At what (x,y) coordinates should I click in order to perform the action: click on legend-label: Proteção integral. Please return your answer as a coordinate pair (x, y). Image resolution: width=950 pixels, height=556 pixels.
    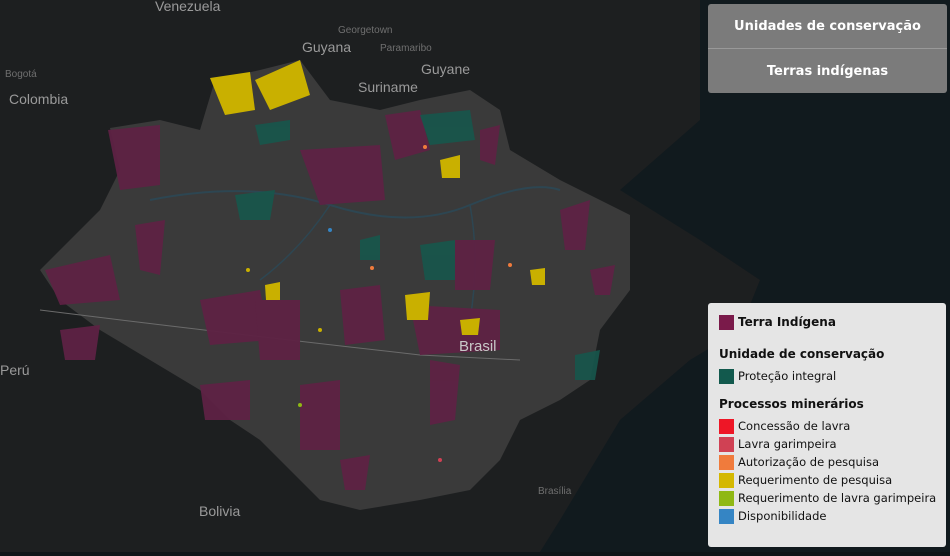
    Looking at the image, I should click on (787, 376).